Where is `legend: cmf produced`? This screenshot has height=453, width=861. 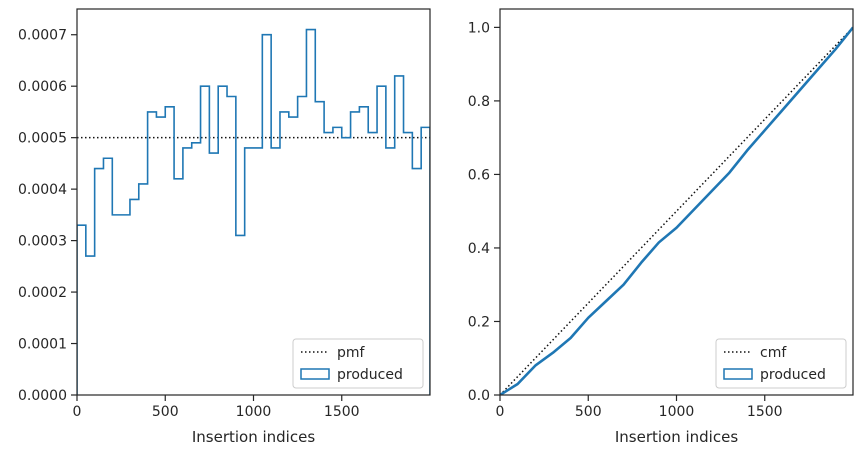
legend: cmf produced is located at coordinates (781, 363).